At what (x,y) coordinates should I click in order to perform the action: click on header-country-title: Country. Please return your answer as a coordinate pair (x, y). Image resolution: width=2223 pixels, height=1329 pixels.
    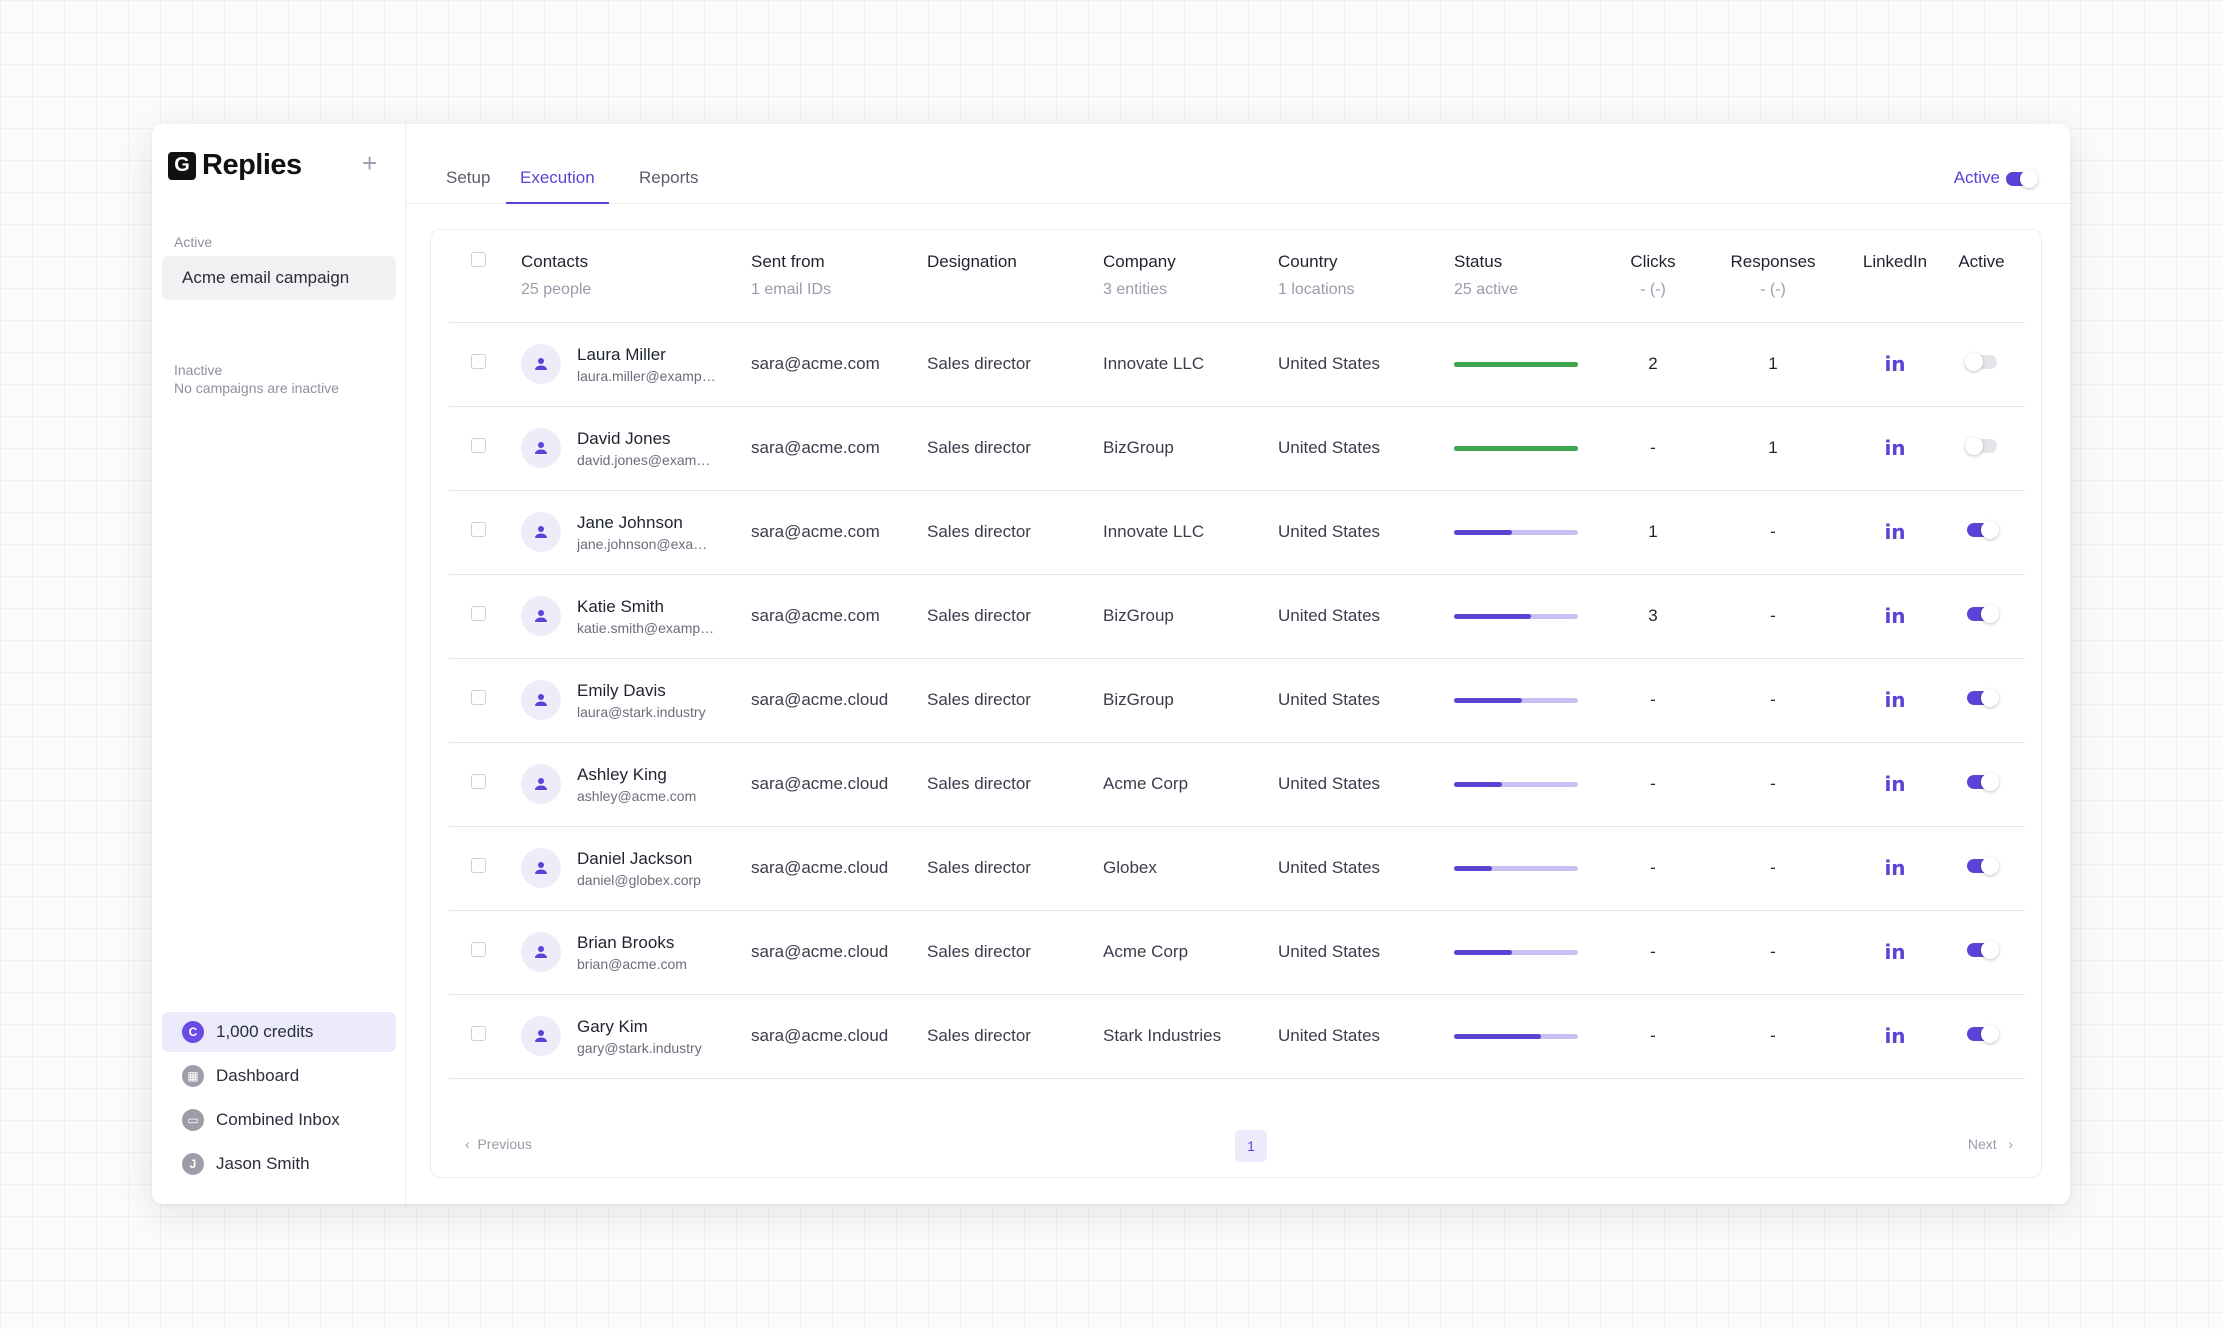
    Looking at the image, I should click on (1308, 261).